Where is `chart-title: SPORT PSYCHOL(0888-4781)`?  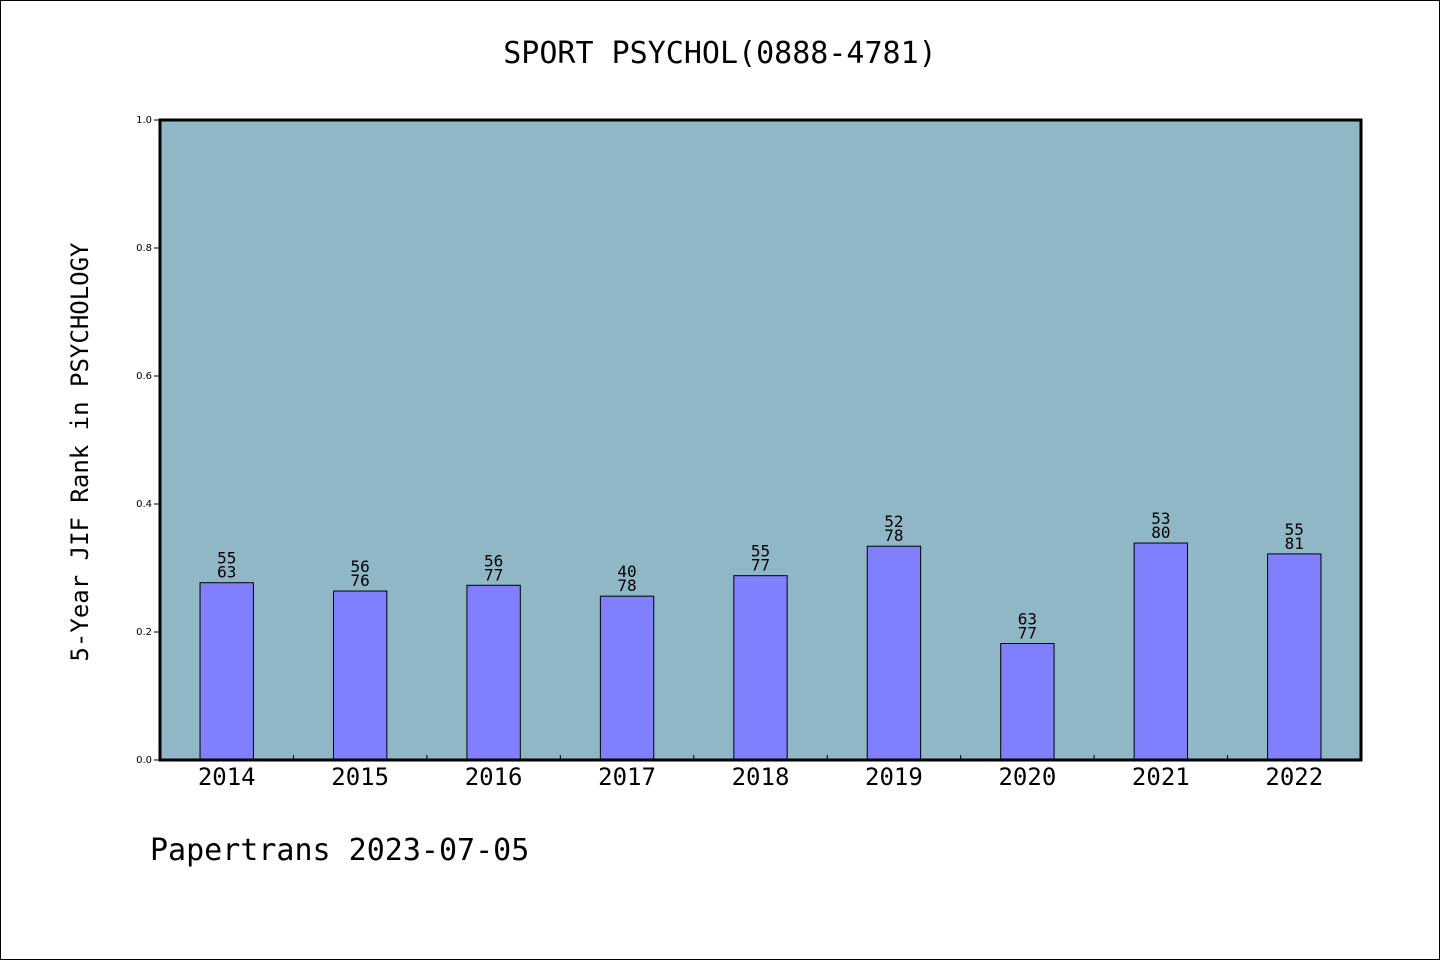 chart-title: SPORT PSYCHOL(0888-4781) is located at coordinates (720, 53).